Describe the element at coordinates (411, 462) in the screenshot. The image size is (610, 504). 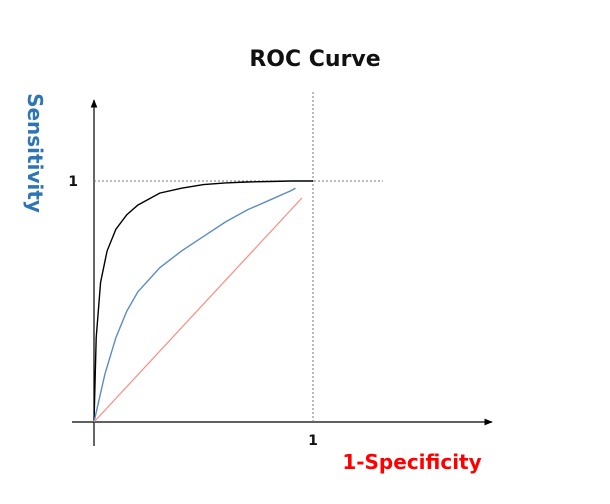
I see `x-axis-label: 1-Specificity` at that location.